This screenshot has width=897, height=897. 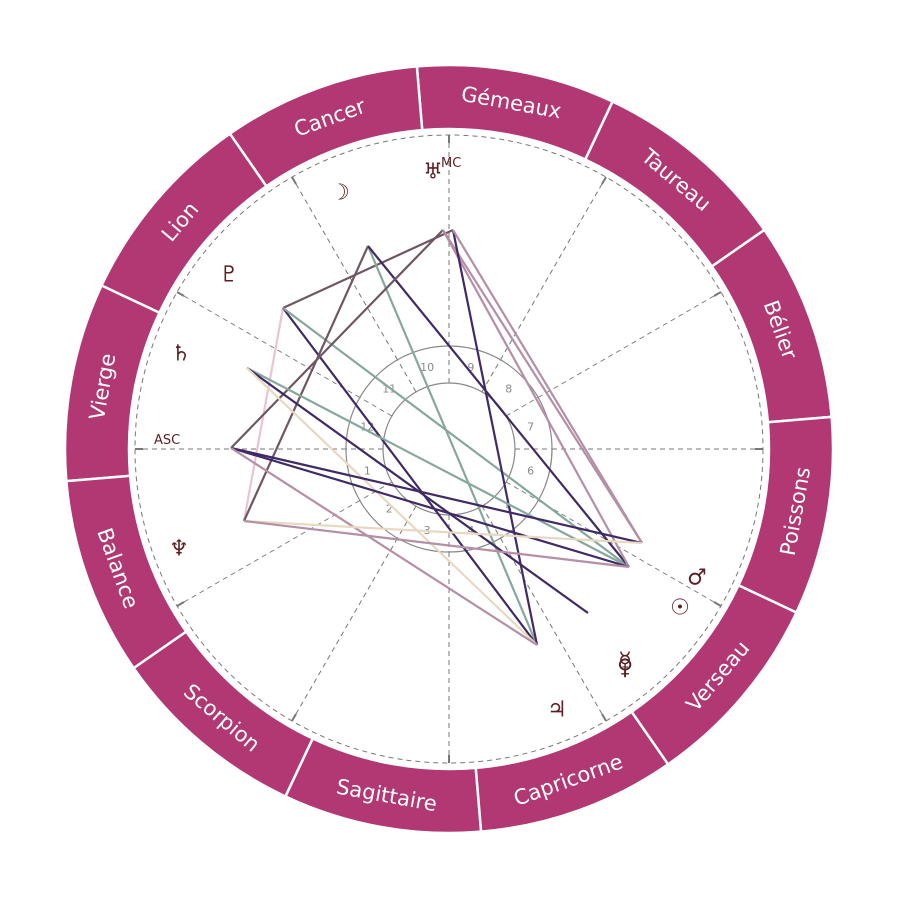 I want to click on house-number-wheel: 123456789101112, so click(x=449, y=449).